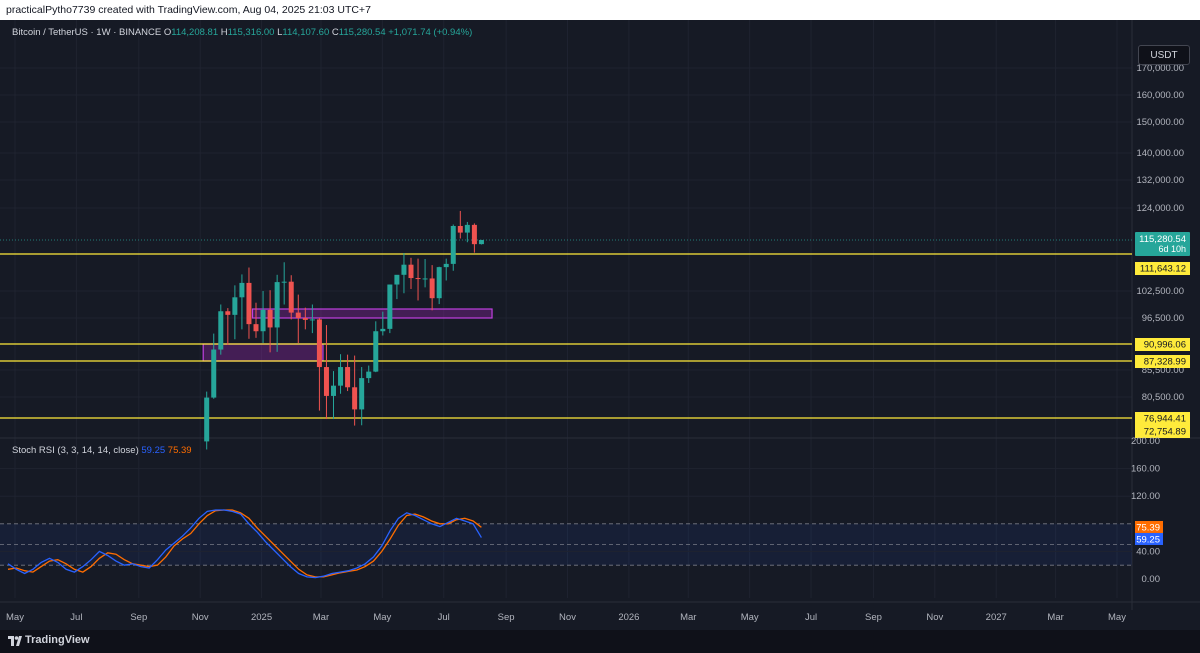  I want to click on rsi-d-badge-label: 75.39, so click(1148, 527).